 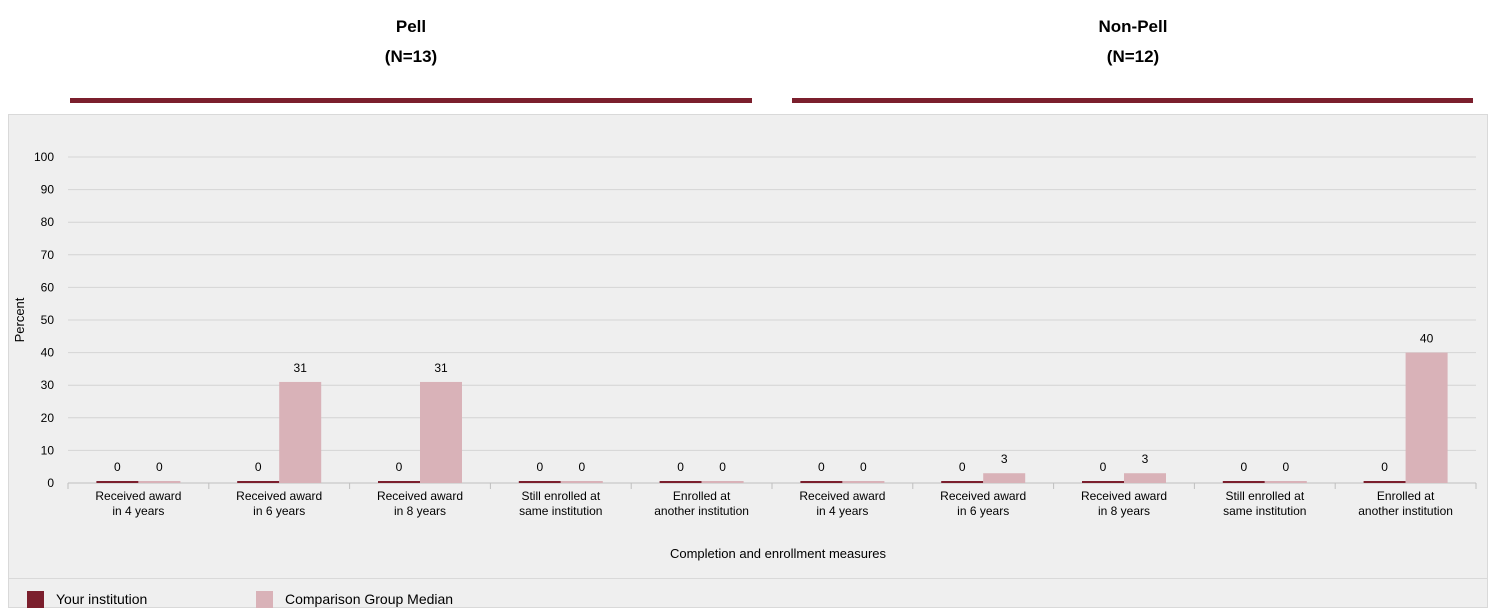 What do you see at coordinates (48, 222) in the screenshot?
I see `y-tick-label: 80` at bounding box center [48, 222].